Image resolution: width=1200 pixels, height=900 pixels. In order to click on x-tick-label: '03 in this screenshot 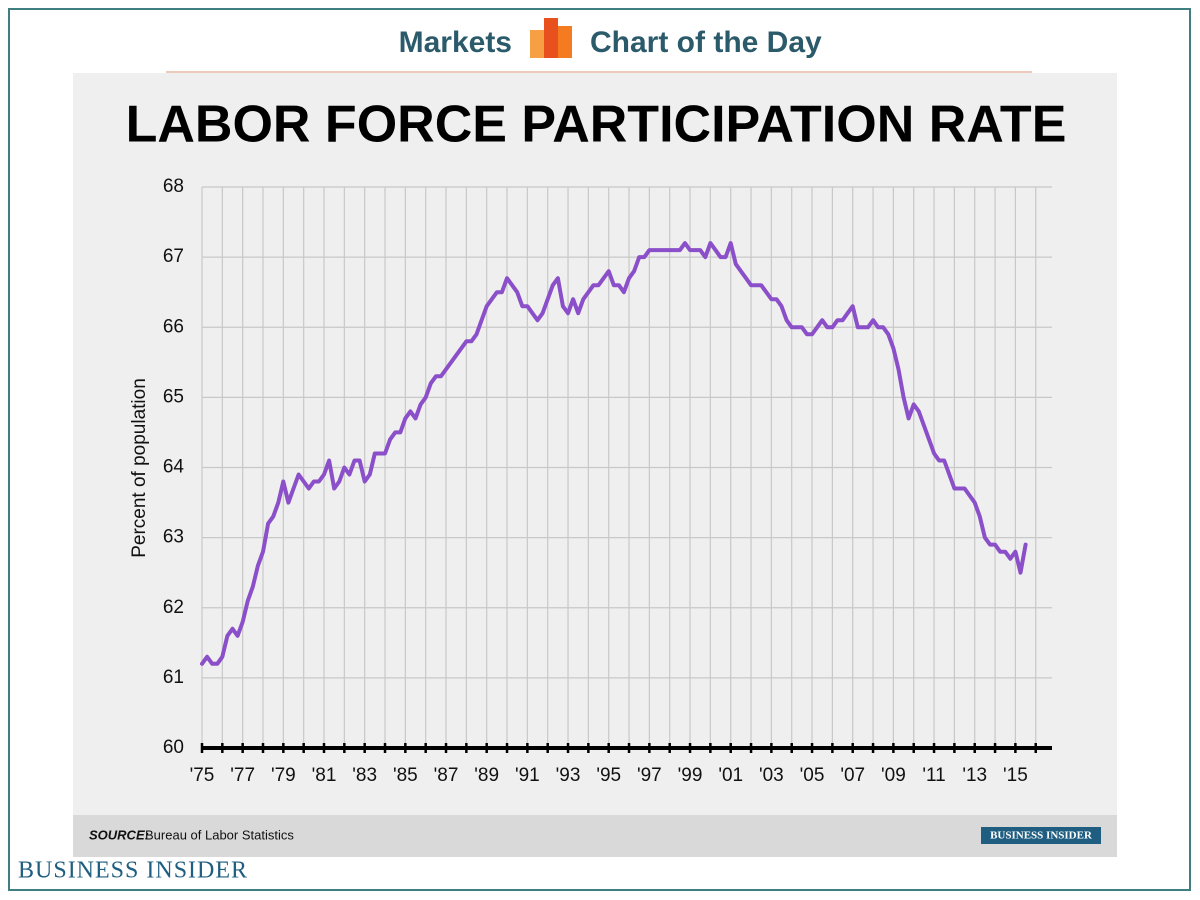, I will do `click(771, 775)`.